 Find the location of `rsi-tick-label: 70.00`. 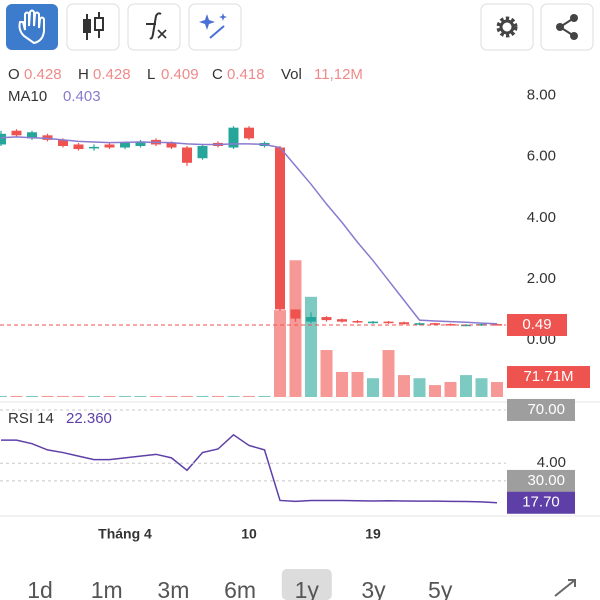

rsi-tick-label: 70.00 is located at coordinates (546, 409).